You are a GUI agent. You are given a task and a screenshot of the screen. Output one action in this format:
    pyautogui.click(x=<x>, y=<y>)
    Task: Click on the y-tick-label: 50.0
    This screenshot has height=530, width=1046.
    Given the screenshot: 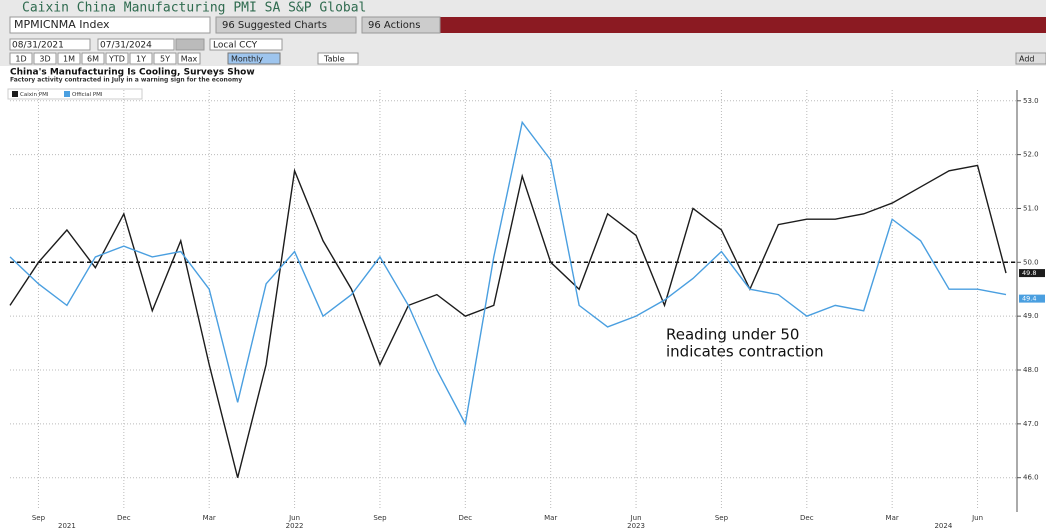 What is the action you would take?
    pyautogui.click(x=1031, y=262)
    